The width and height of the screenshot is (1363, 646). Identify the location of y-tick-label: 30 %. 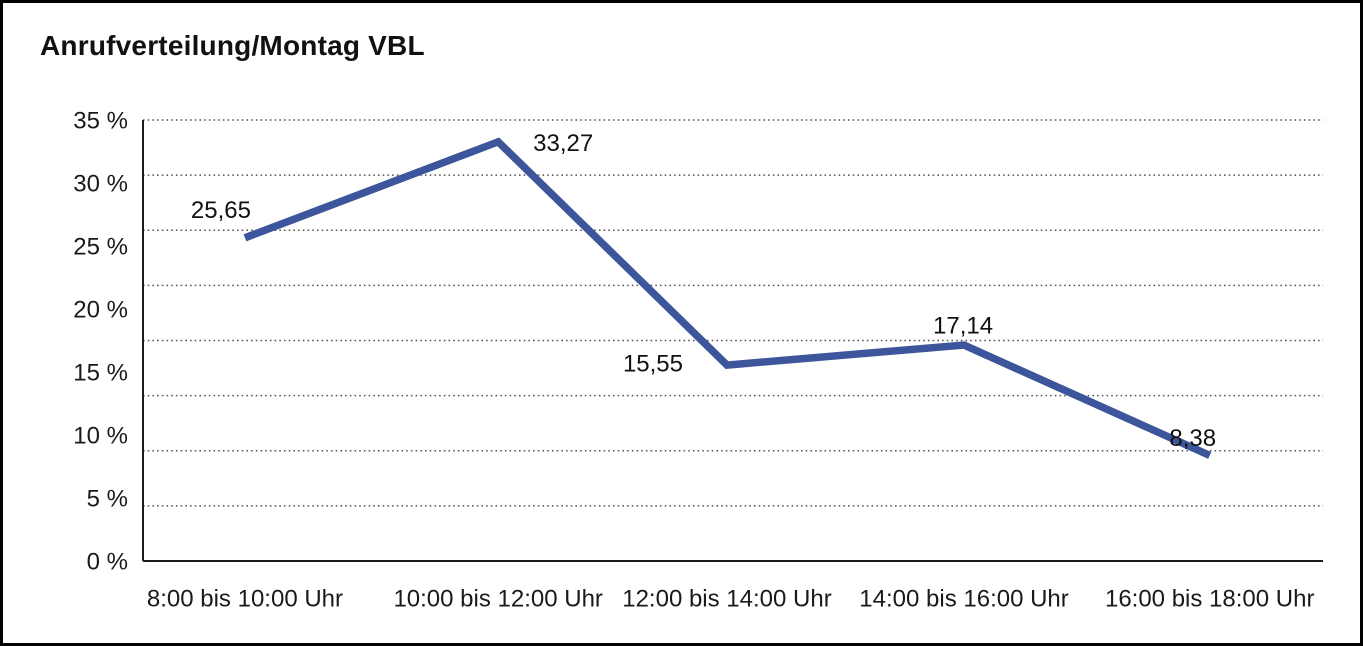
(100, 183).